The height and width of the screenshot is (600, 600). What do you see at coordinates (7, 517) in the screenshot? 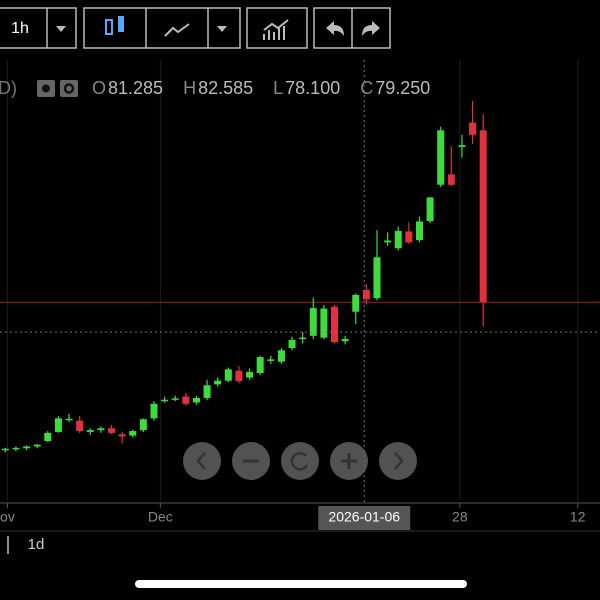
I see `x-tick-label: ov` at bounding box center [7, 517].